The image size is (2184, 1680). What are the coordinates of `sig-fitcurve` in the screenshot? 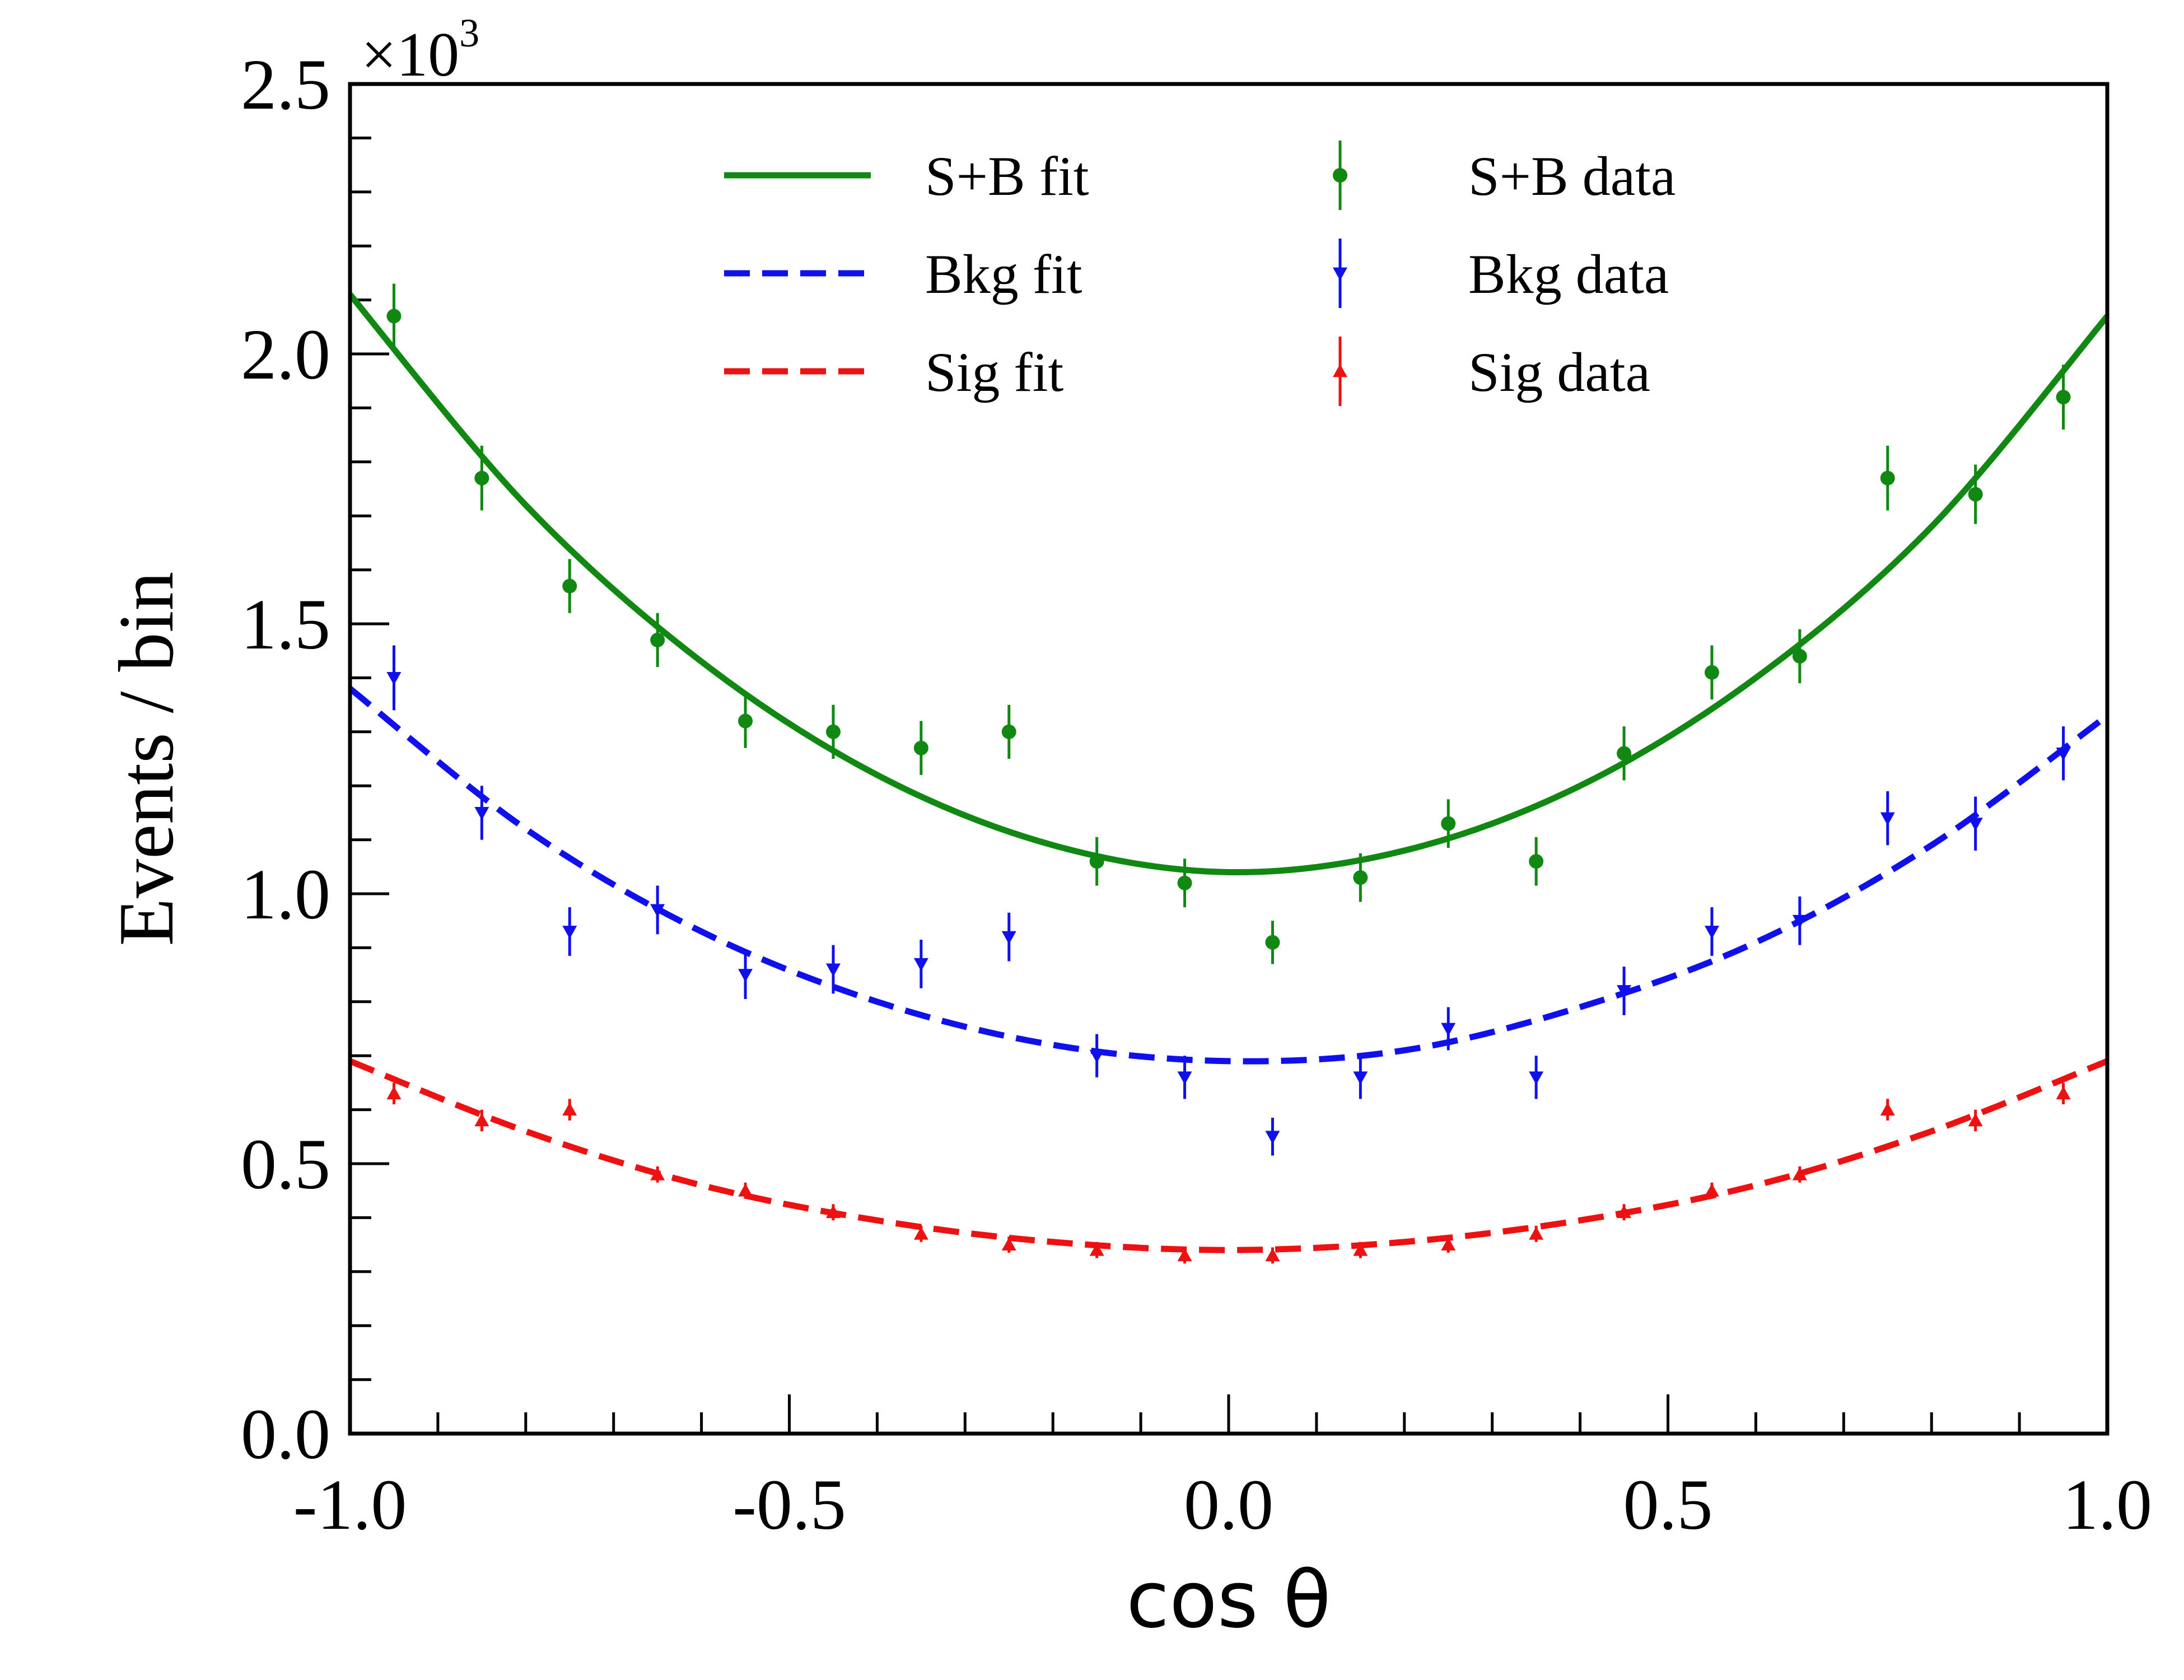 It's located at (1229, 1156).